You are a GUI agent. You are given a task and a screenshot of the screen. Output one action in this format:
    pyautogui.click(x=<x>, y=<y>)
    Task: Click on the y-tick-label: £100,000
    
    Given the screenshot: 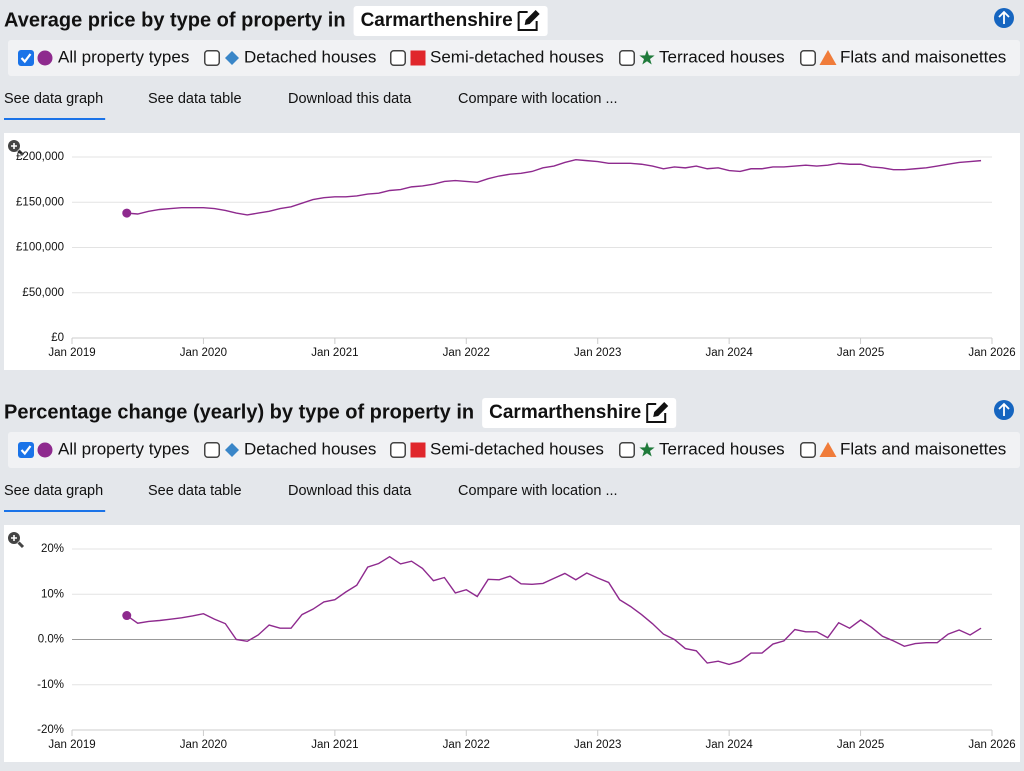 What is the action you would take?
    pyautogui.click(x=40, y=248)
    